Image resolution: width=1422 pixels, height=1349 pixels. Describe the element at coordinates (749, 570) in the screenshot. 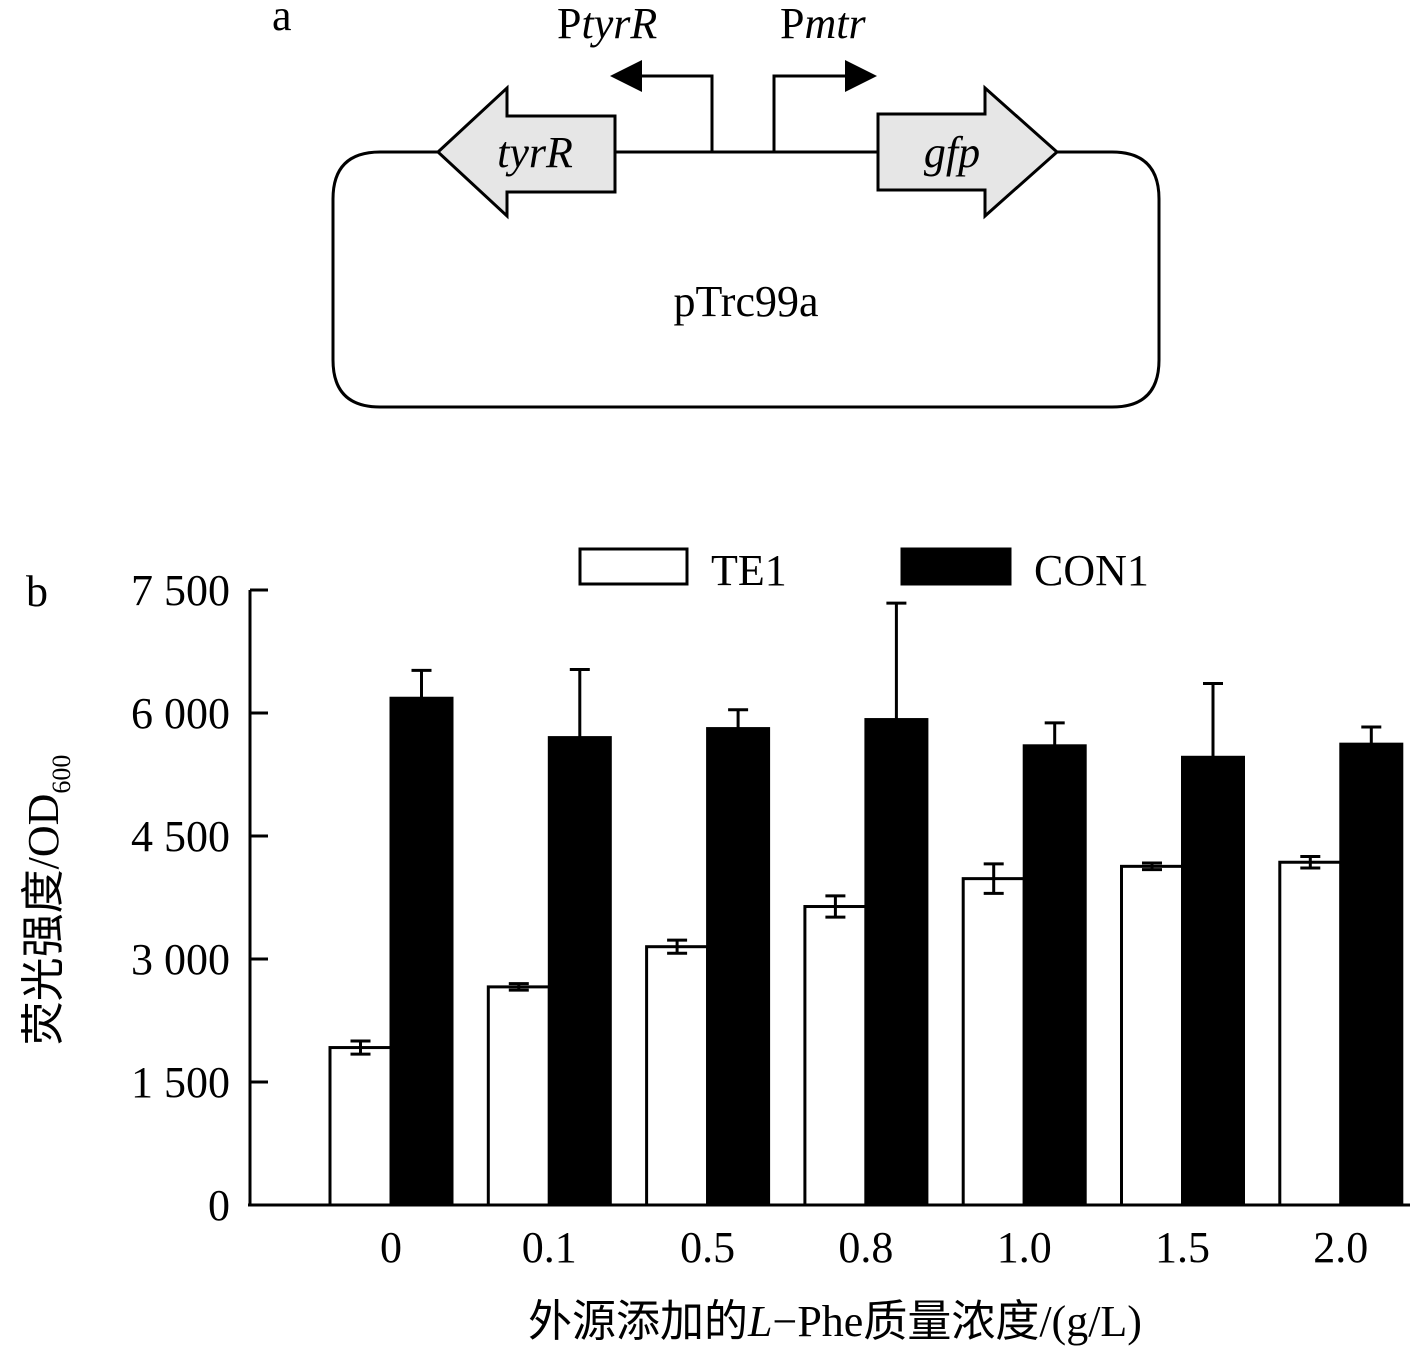

I see `legend-label-te1: TE1` at that location.